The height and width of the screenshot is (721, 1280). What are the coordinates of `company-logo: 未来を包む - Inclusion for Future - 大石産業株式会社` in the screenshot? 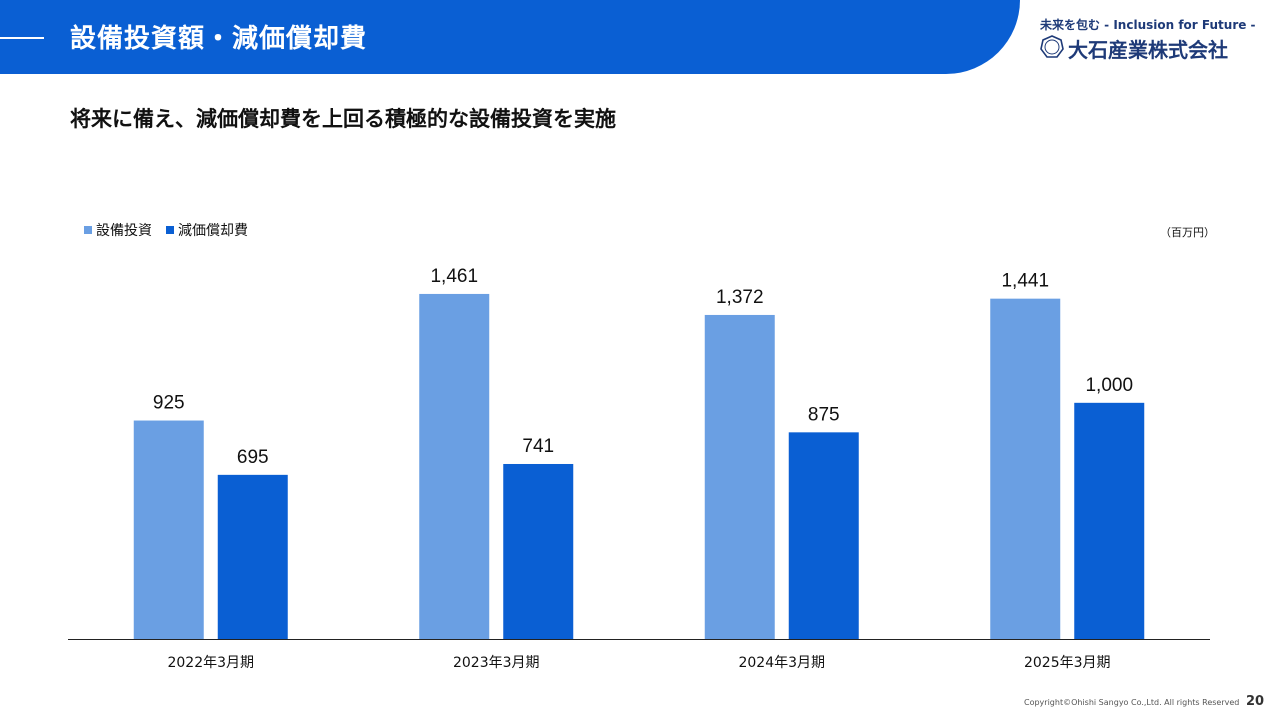 It's located at (1148, 40).